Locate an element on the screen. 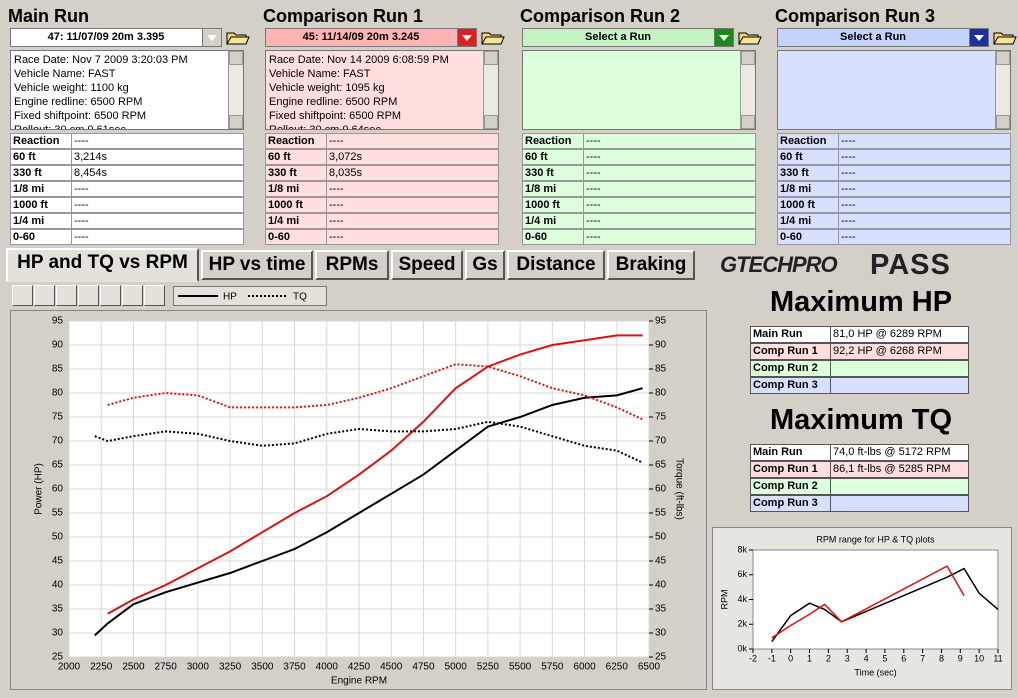 The height and width of the screenshot is (698, 1018). max-label: Comp Run 3 is located at coordinates (790, 503).